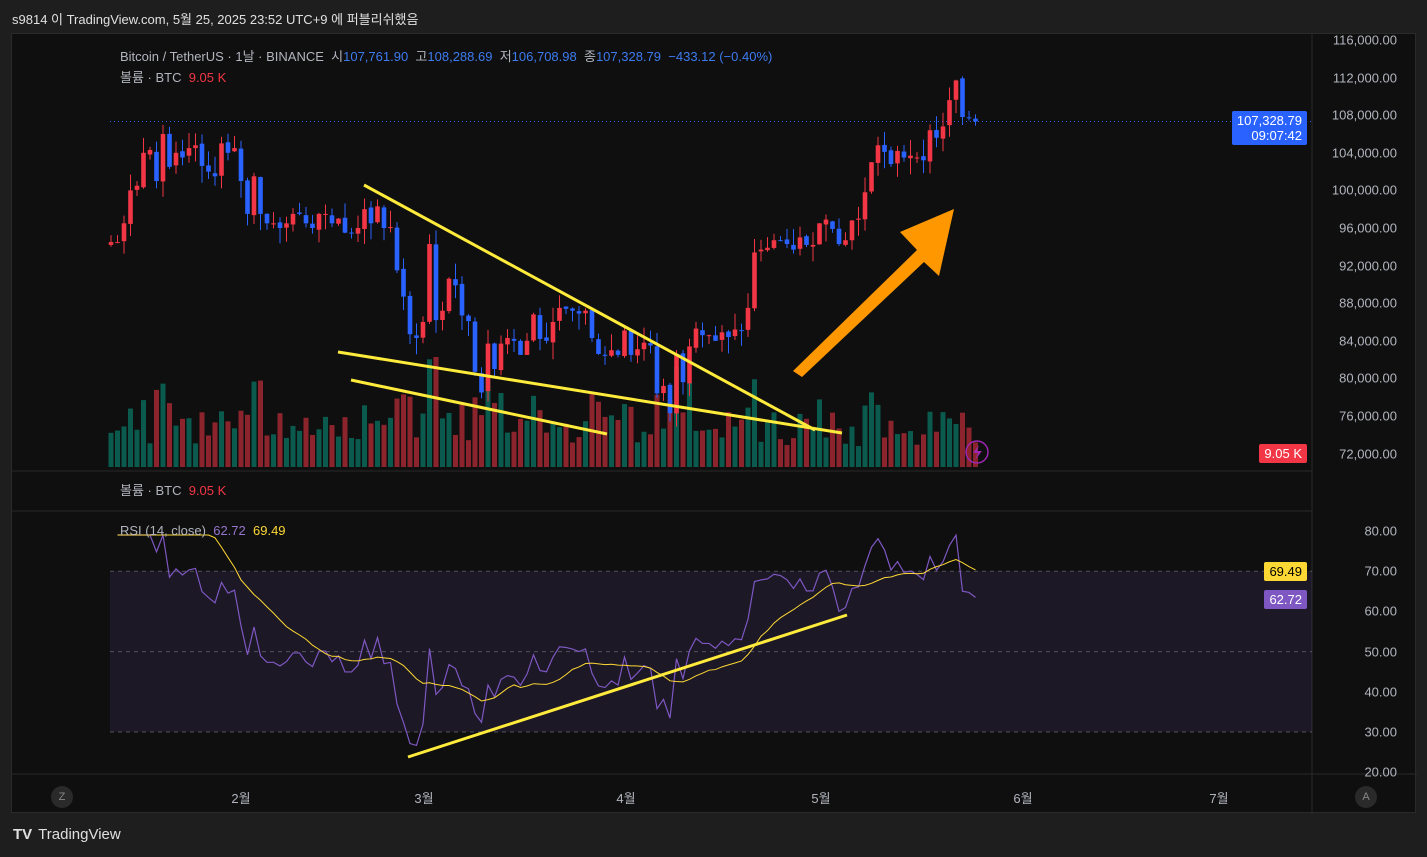 Image resolution: width=1427 pixels, height=857 pixels. I want to click on volume-legend-label: 볼륨 · BTC, so click(151, 77).